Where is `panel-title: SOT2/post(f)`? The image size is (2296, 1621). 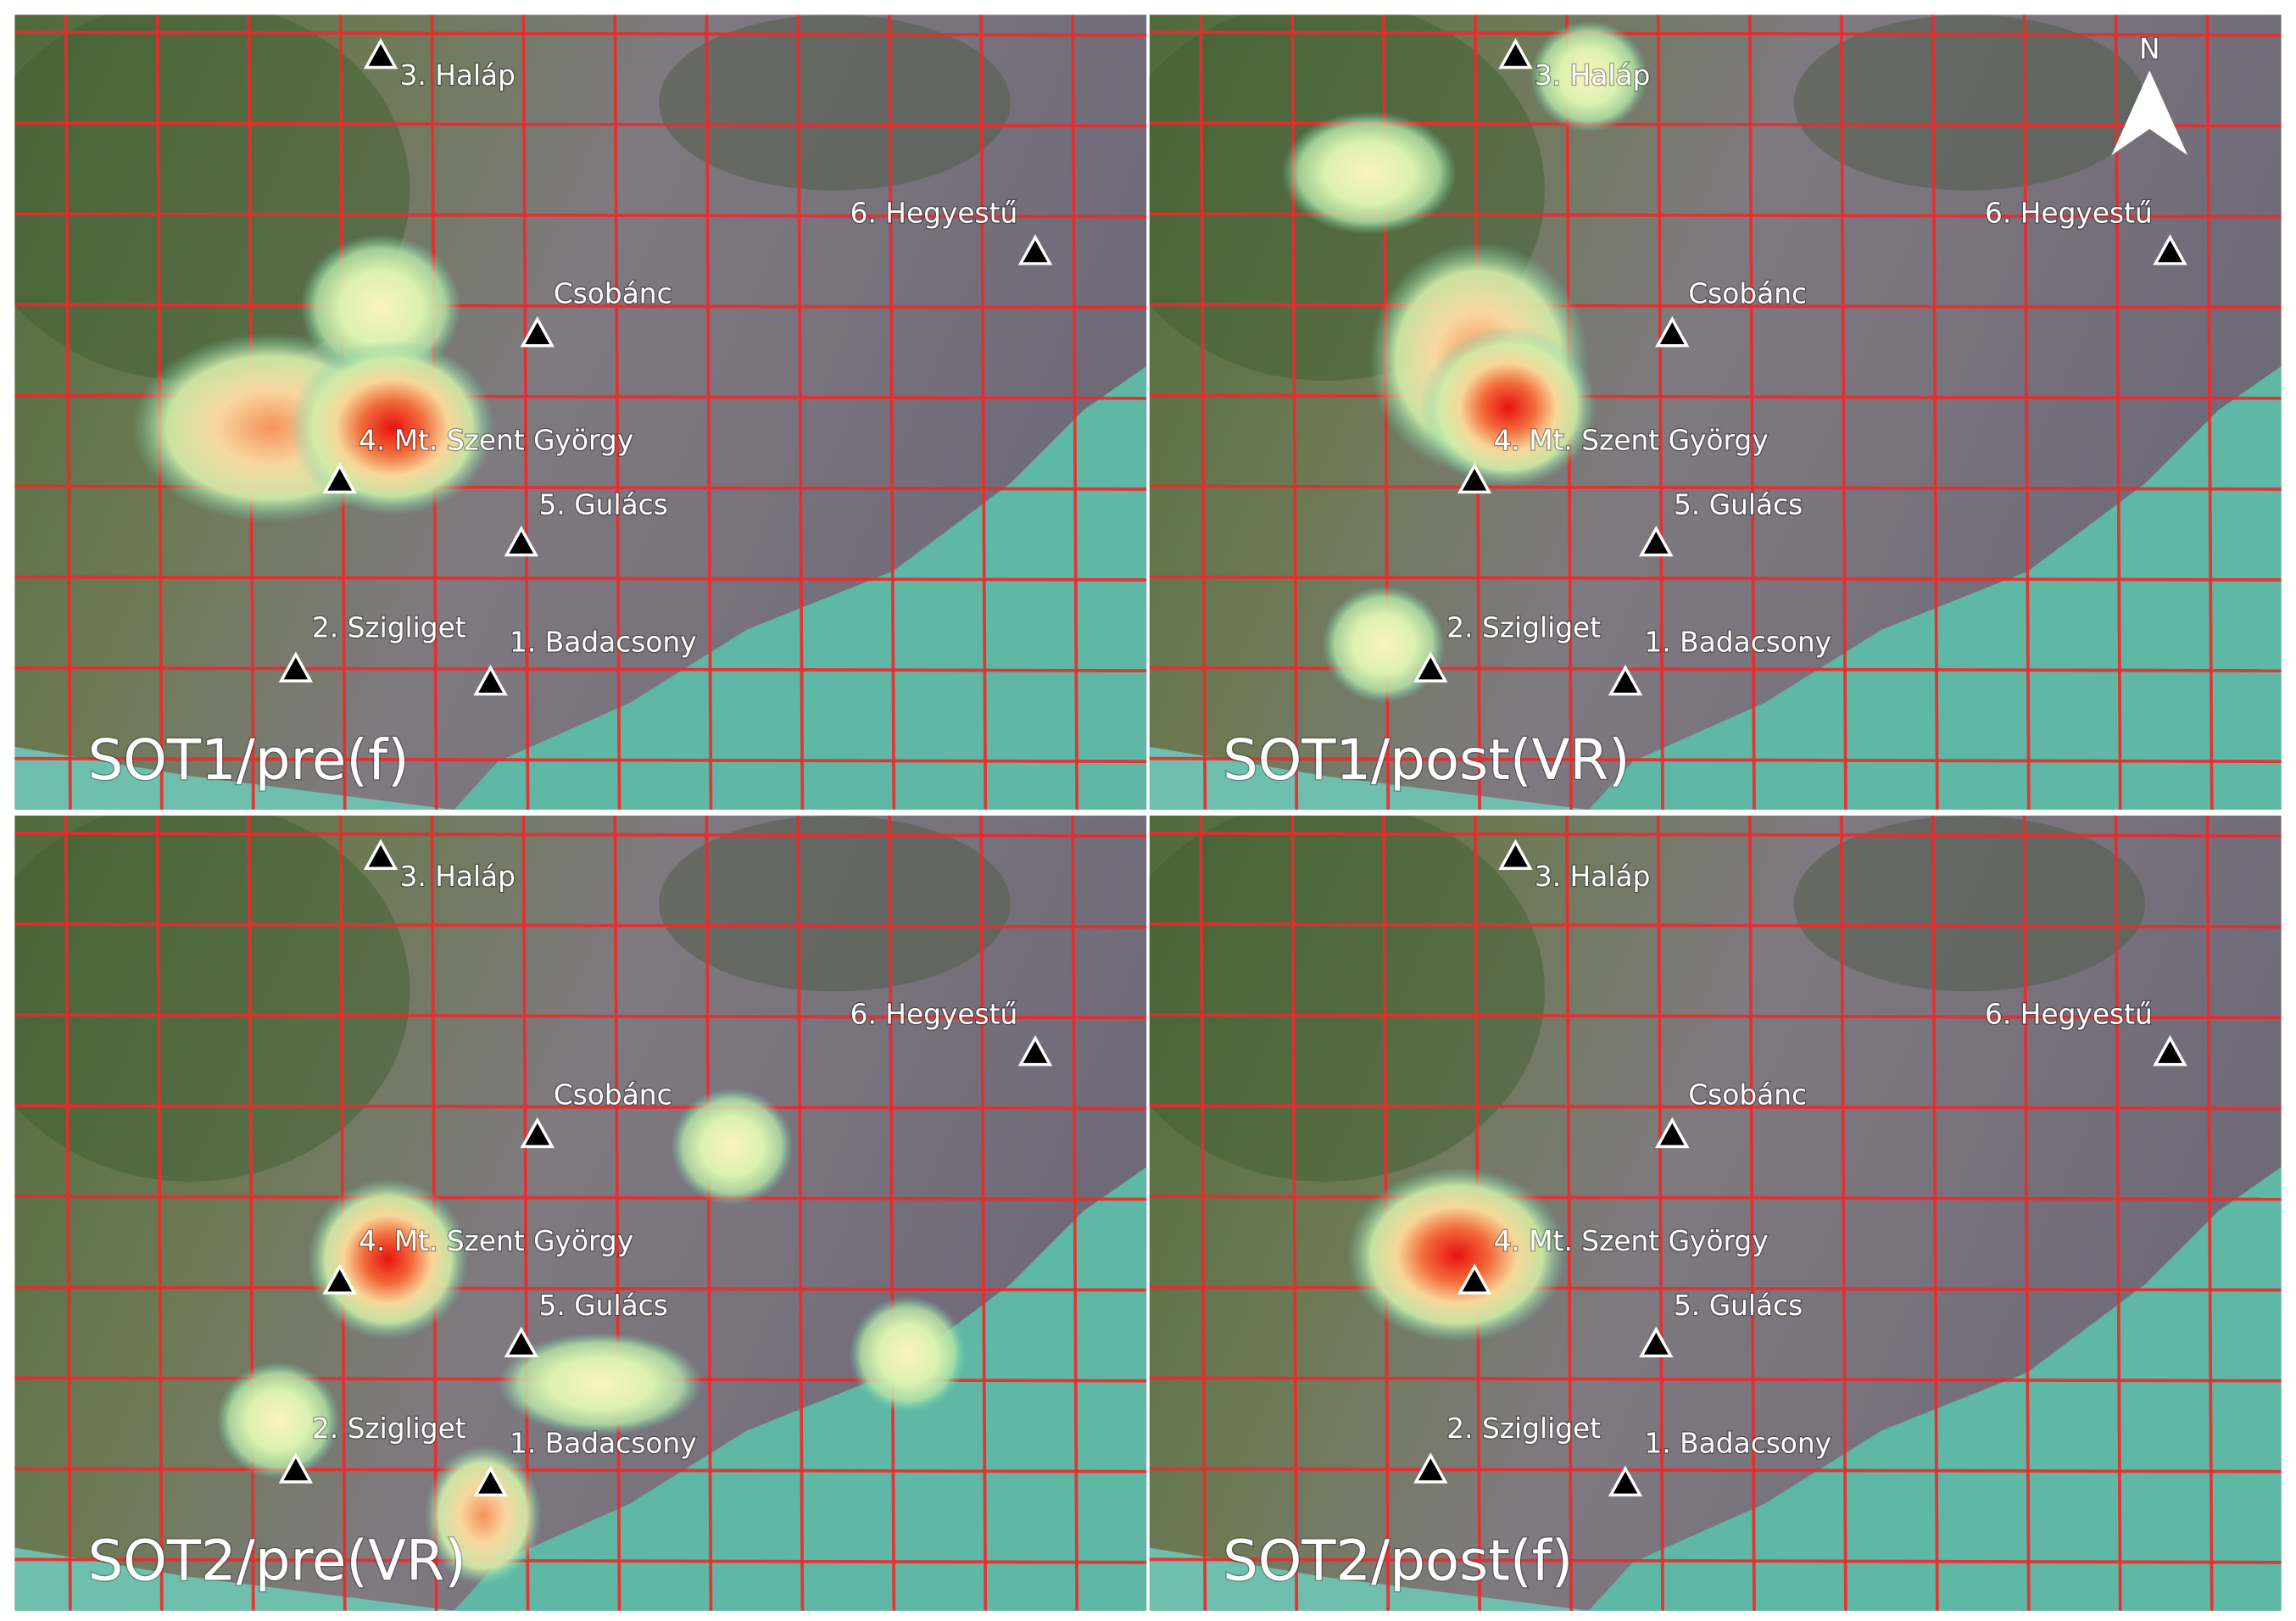 panel-title: SOT2/post(f) is located at coordinates (1398, 1561).